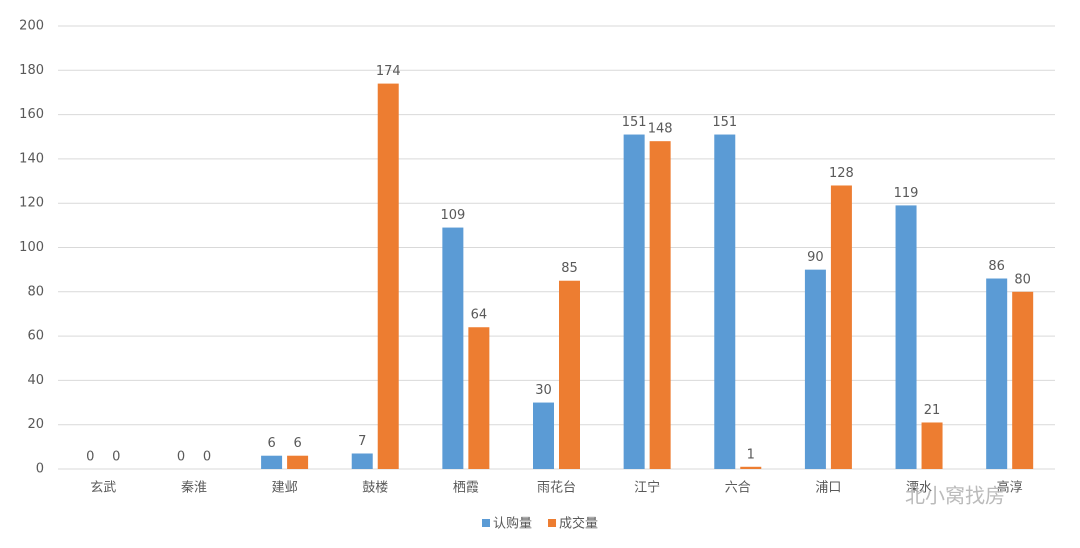 The image size is (1080, 548). What do you see at coordinates (103, 488) in the screenshot?
I see `x-tick-label: 玄武` at bounding box center [103, 488].